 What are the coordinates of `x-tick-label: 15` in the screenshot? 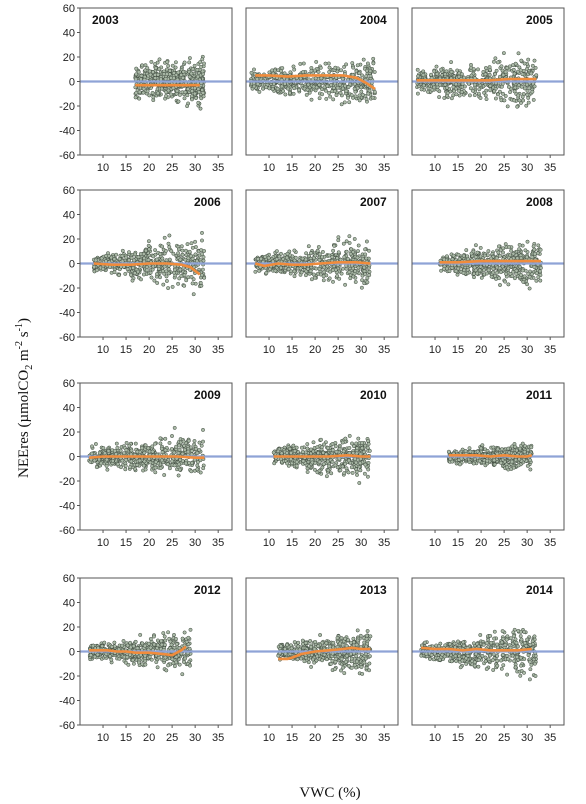 It's located at (126, 543).